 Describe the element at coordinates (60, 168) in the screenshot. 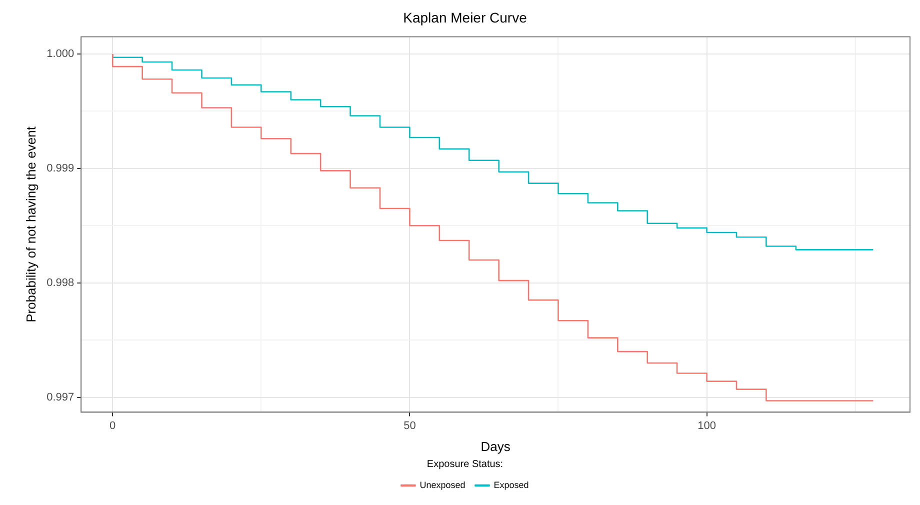

I see `y-tick-label: 0.999` at that location.